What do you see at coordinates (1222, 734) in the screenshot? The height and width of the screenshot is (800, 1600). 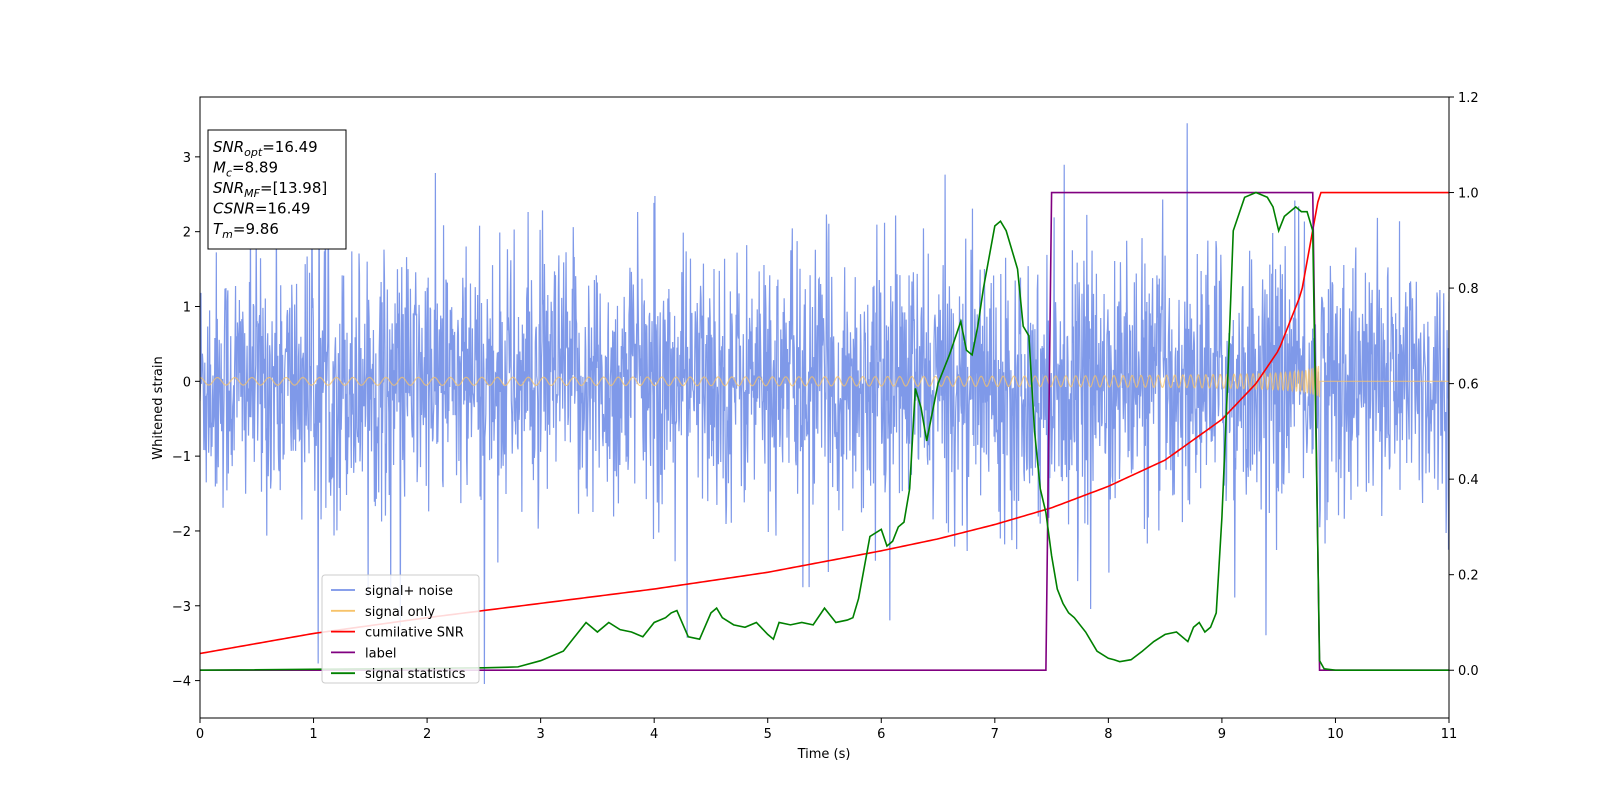 I see `x-tick-label: 9` at bounding box center [1222, 734].